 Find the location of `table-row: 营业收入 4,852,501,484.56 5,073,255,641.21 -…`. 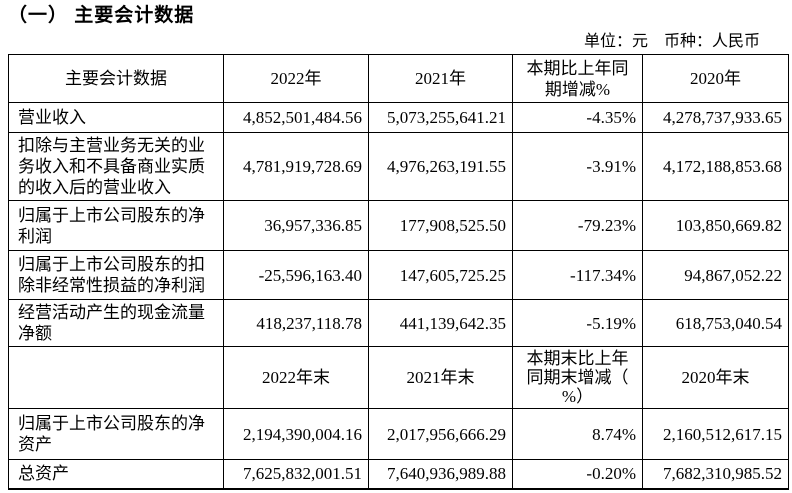

table-row: 营业收入 4,852,501,484.56 5,073,255,641.21 -… is located at coordinates (398, 117).